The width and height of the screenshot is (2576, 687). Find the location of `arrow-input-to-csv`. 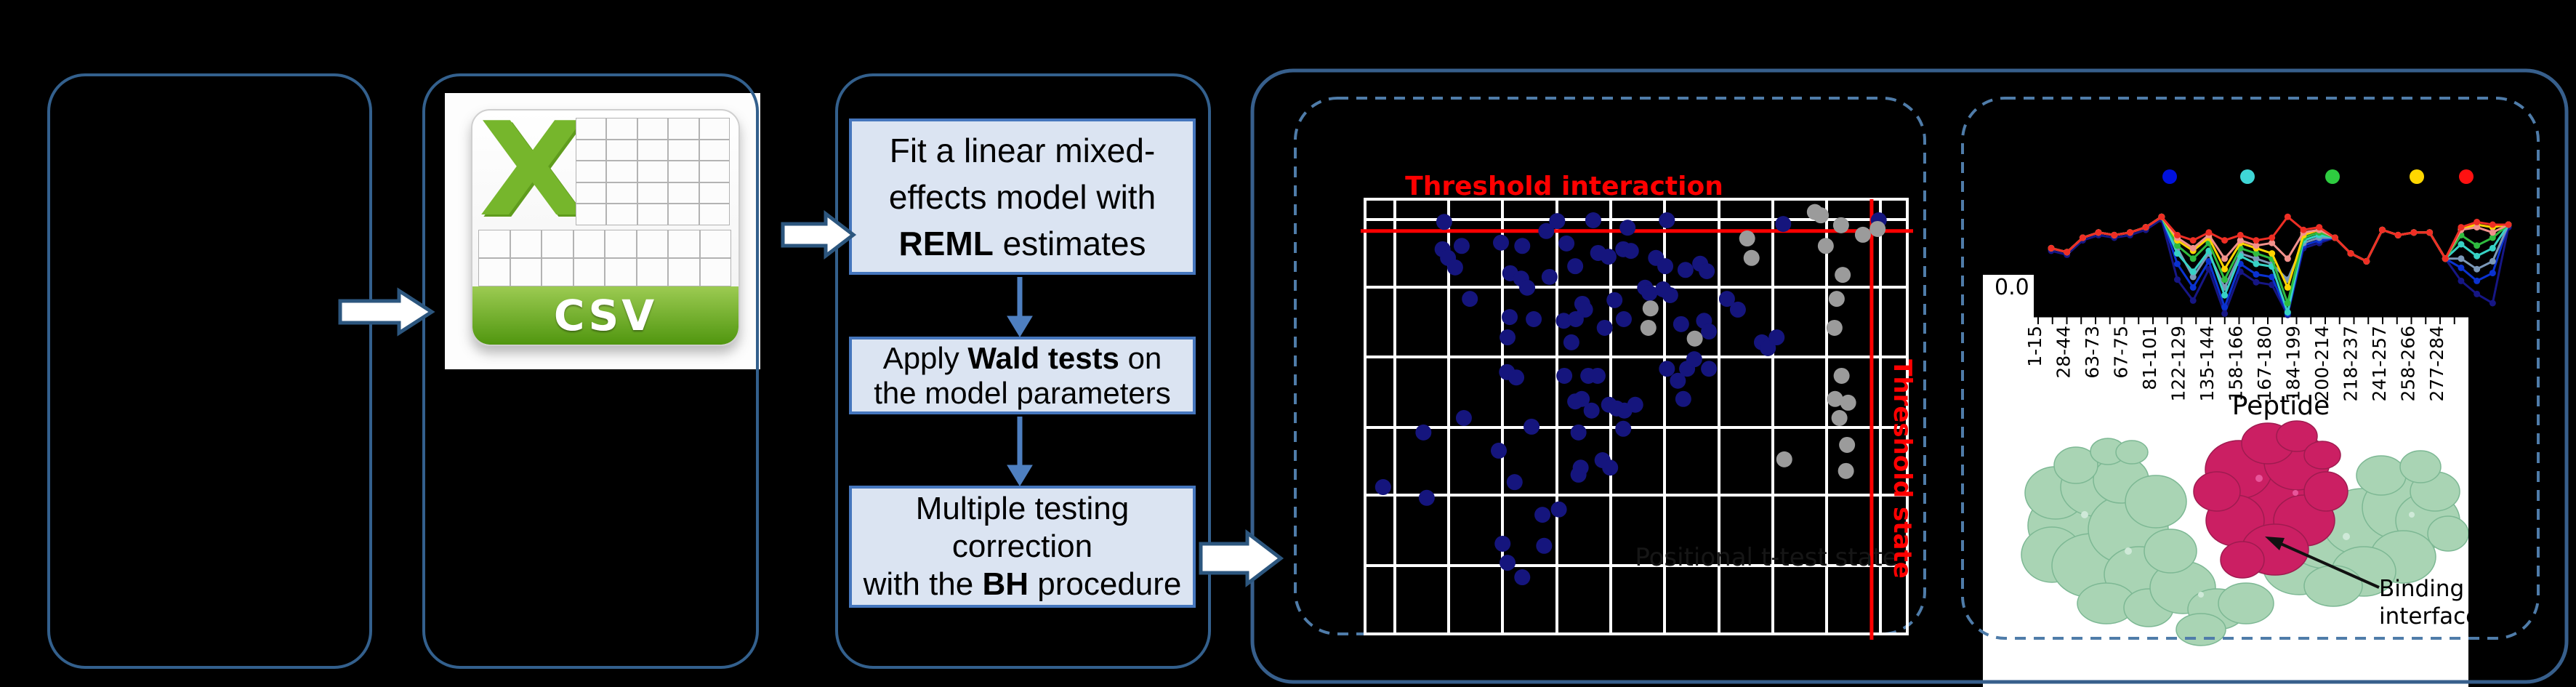

arrow-input-to-csv is located at coordinates (386, 312).